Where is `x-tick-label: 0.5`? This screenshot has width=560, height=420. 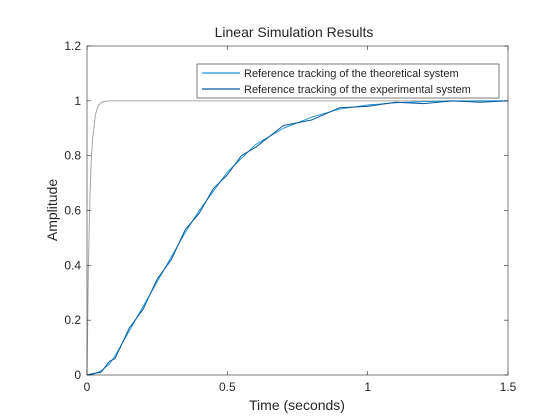
x-tick-label: 0.5 is located at coordinates (227, 387).